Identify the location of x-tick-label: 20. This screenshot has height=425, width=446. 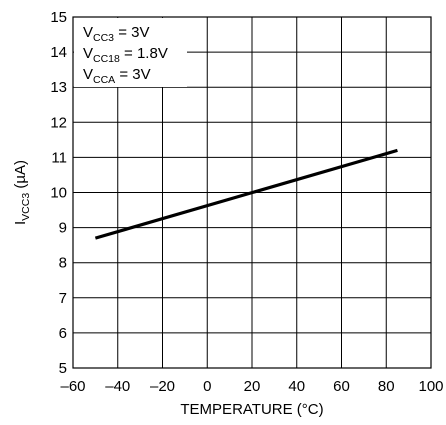
(252, 386).